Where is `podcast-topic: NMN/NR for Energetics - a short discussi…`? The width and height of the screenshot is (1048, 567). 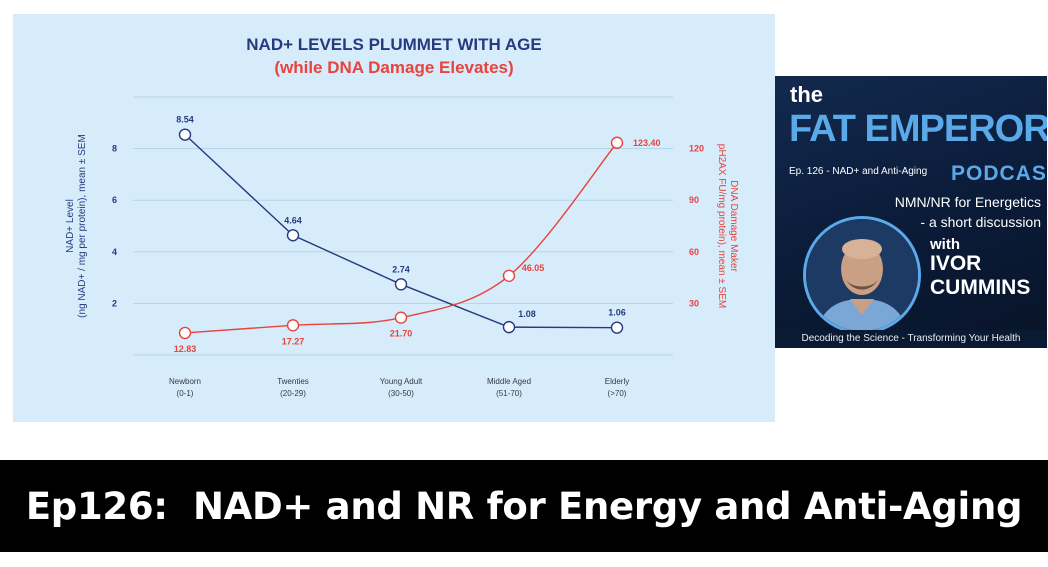
podcast-topic: NMN/NR for Energetics - a short discussi… is located at coordinates (968, 212).